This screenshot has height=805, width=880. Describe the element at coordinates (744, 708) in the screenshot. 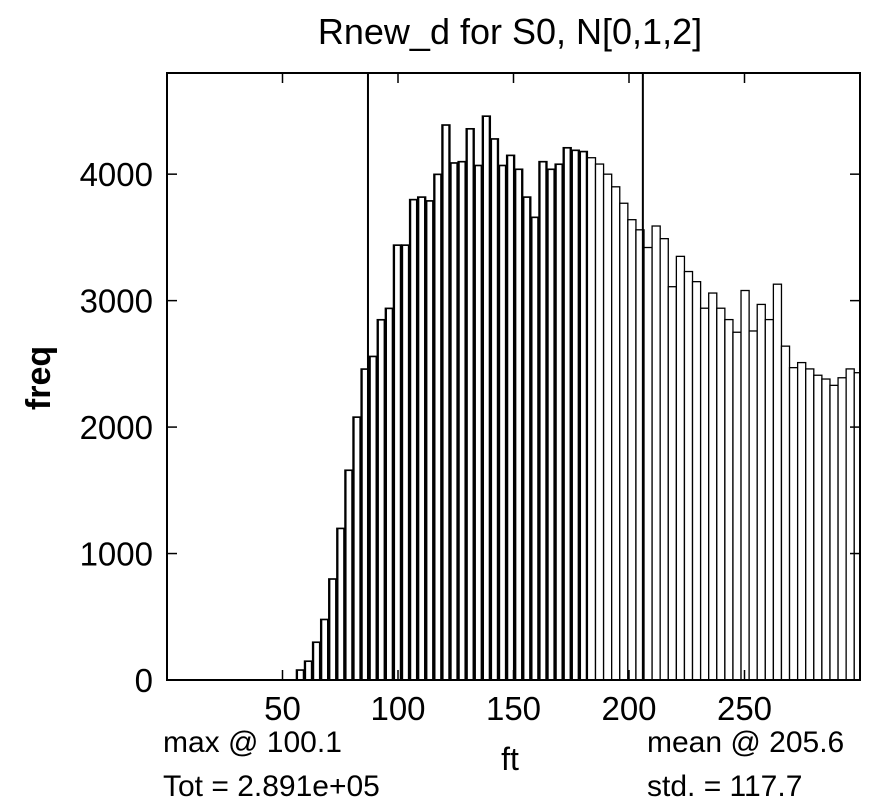

I see `x-tick-label: 250` at that location.